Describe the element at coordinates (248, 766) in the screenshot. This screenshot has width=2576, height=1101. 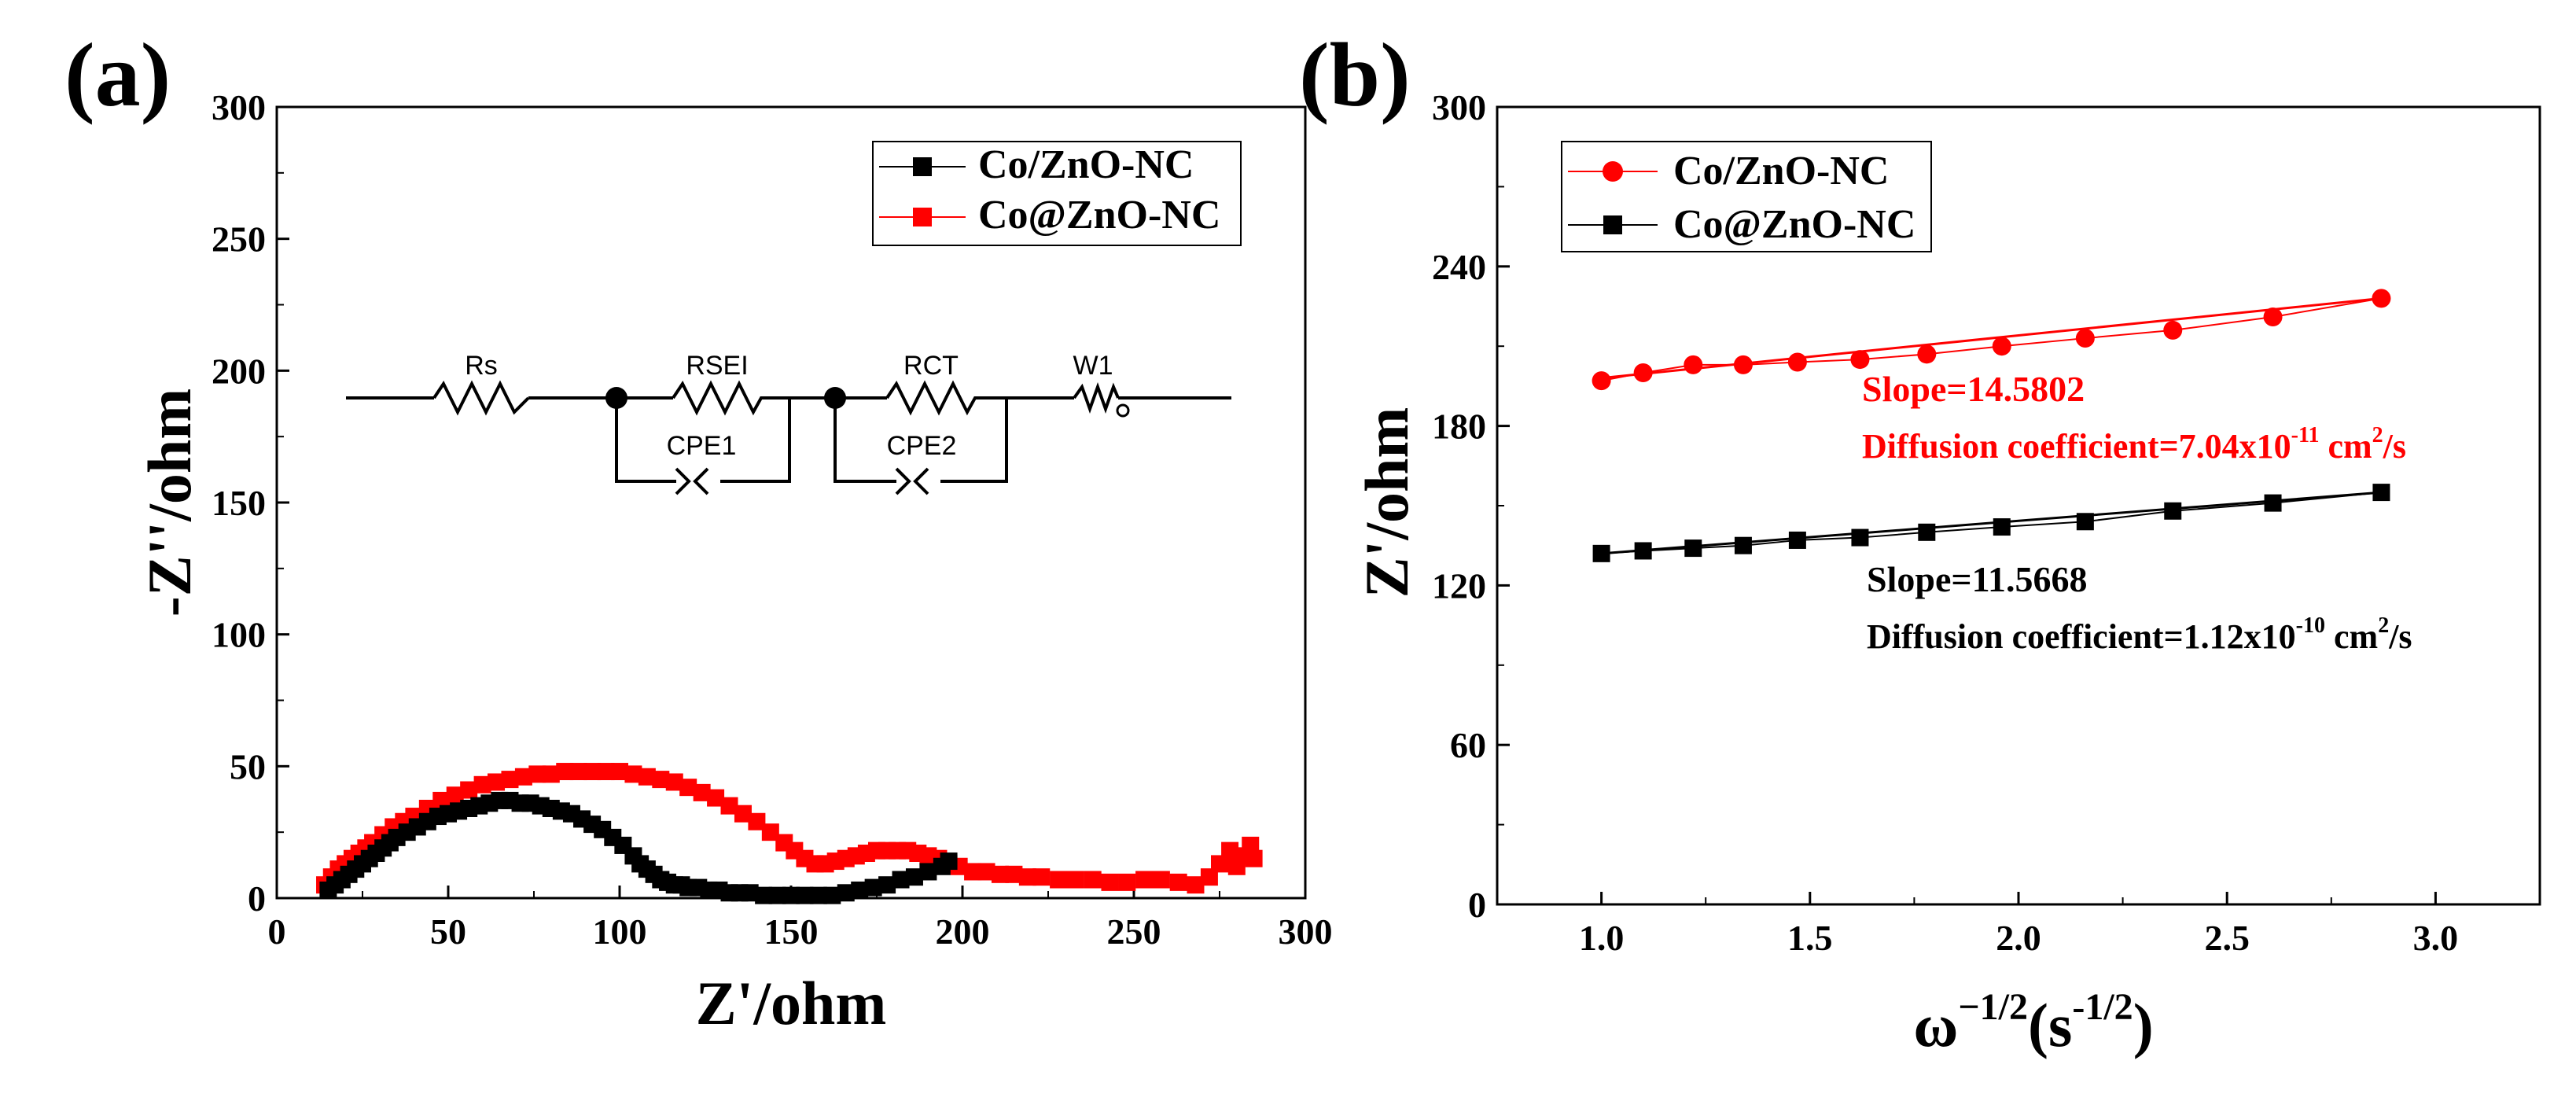
I see `y-tick-label: 50` at that location.